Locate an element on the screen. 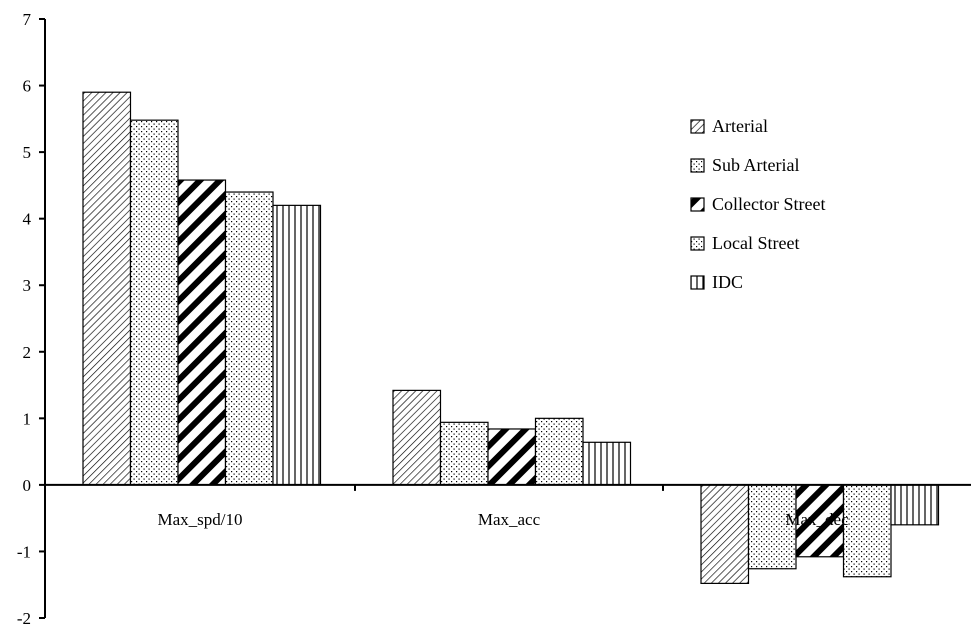 The image size is (971, 631). y-tick-label: 4 is located at coordinates (27, 219).